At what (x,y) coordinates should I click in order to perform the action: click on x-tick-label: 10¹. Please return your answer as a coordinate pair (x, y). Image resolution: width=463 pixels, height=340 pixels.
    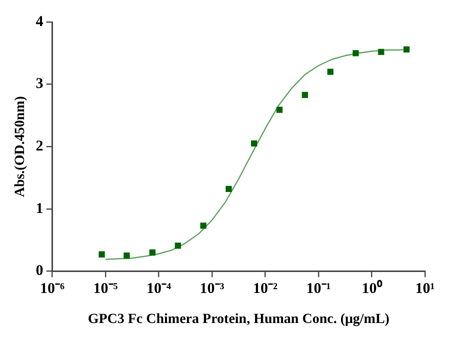
    Looking at the image, I should click on (425, 289).